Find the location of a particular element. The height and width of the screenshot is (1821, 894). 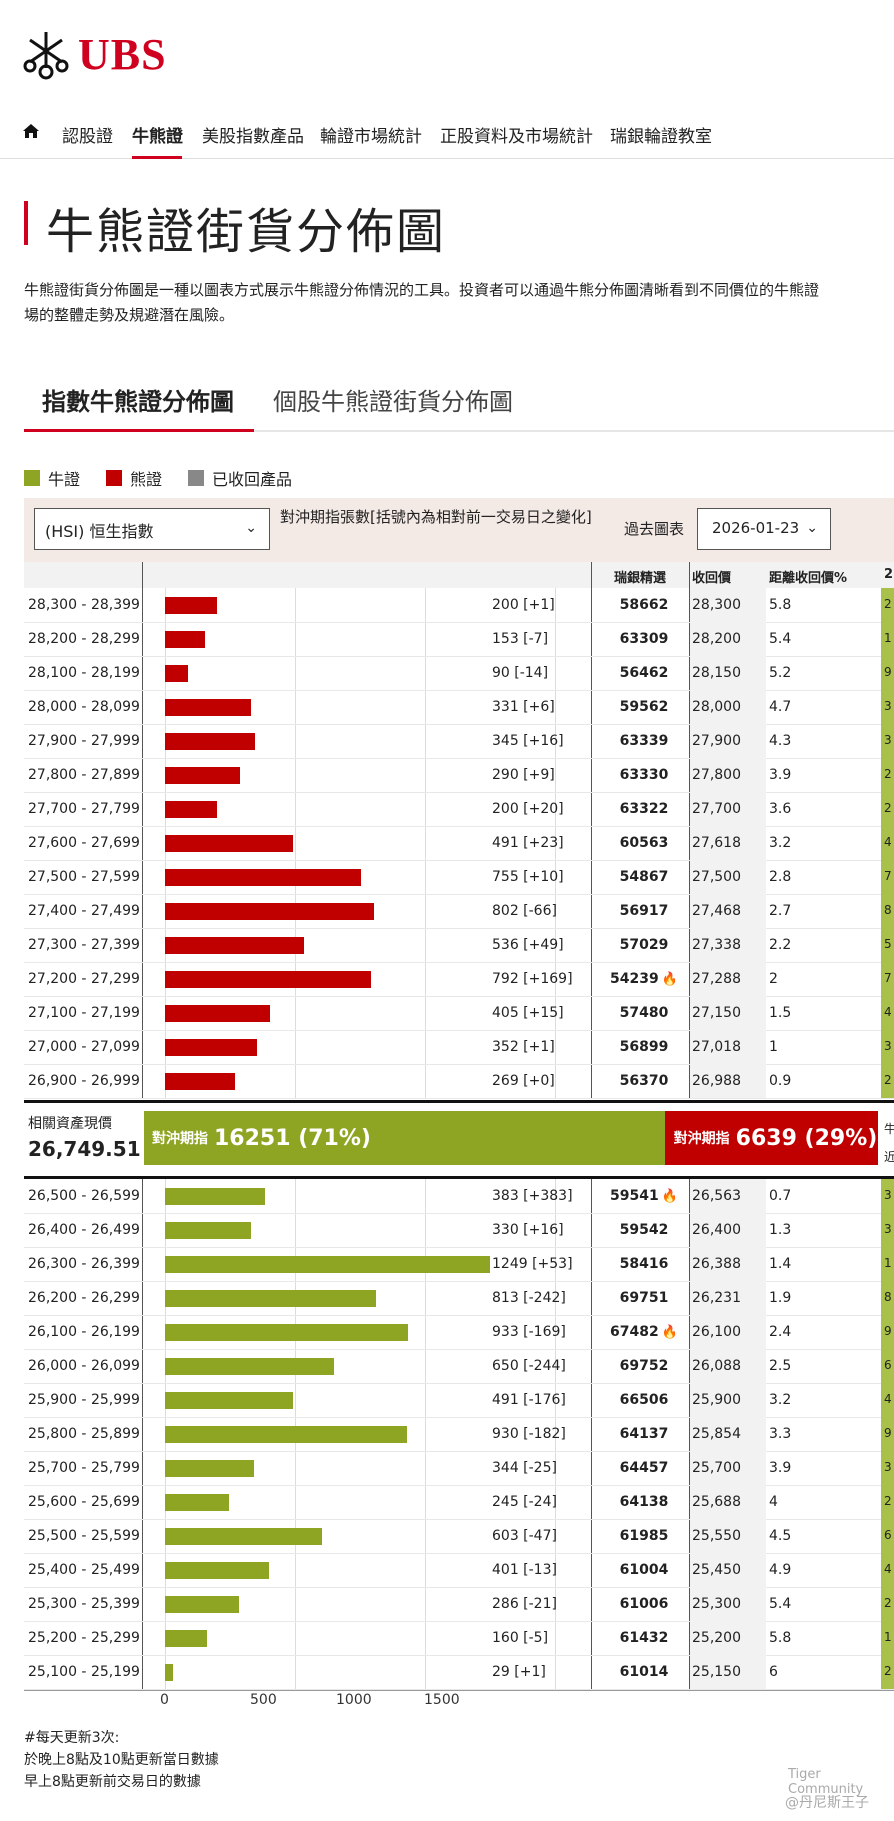

product-code: 56370 is located at coordinates (644, 1081).